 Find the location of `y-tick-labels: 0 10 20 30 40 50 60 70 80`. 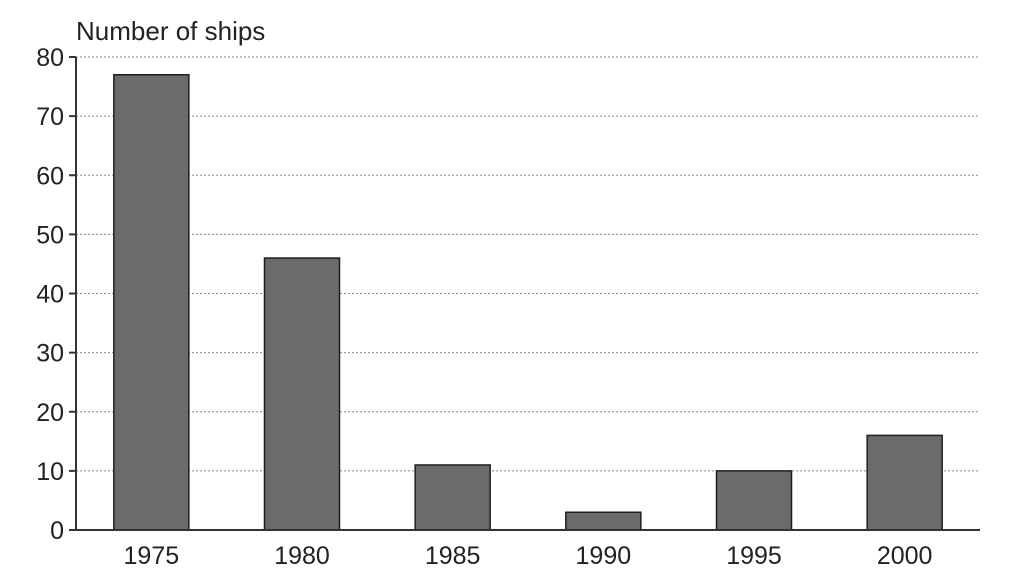

y-tick-labels: 0 10 20 30 40 50 60 70 80 is located at coordinates (50, 294).